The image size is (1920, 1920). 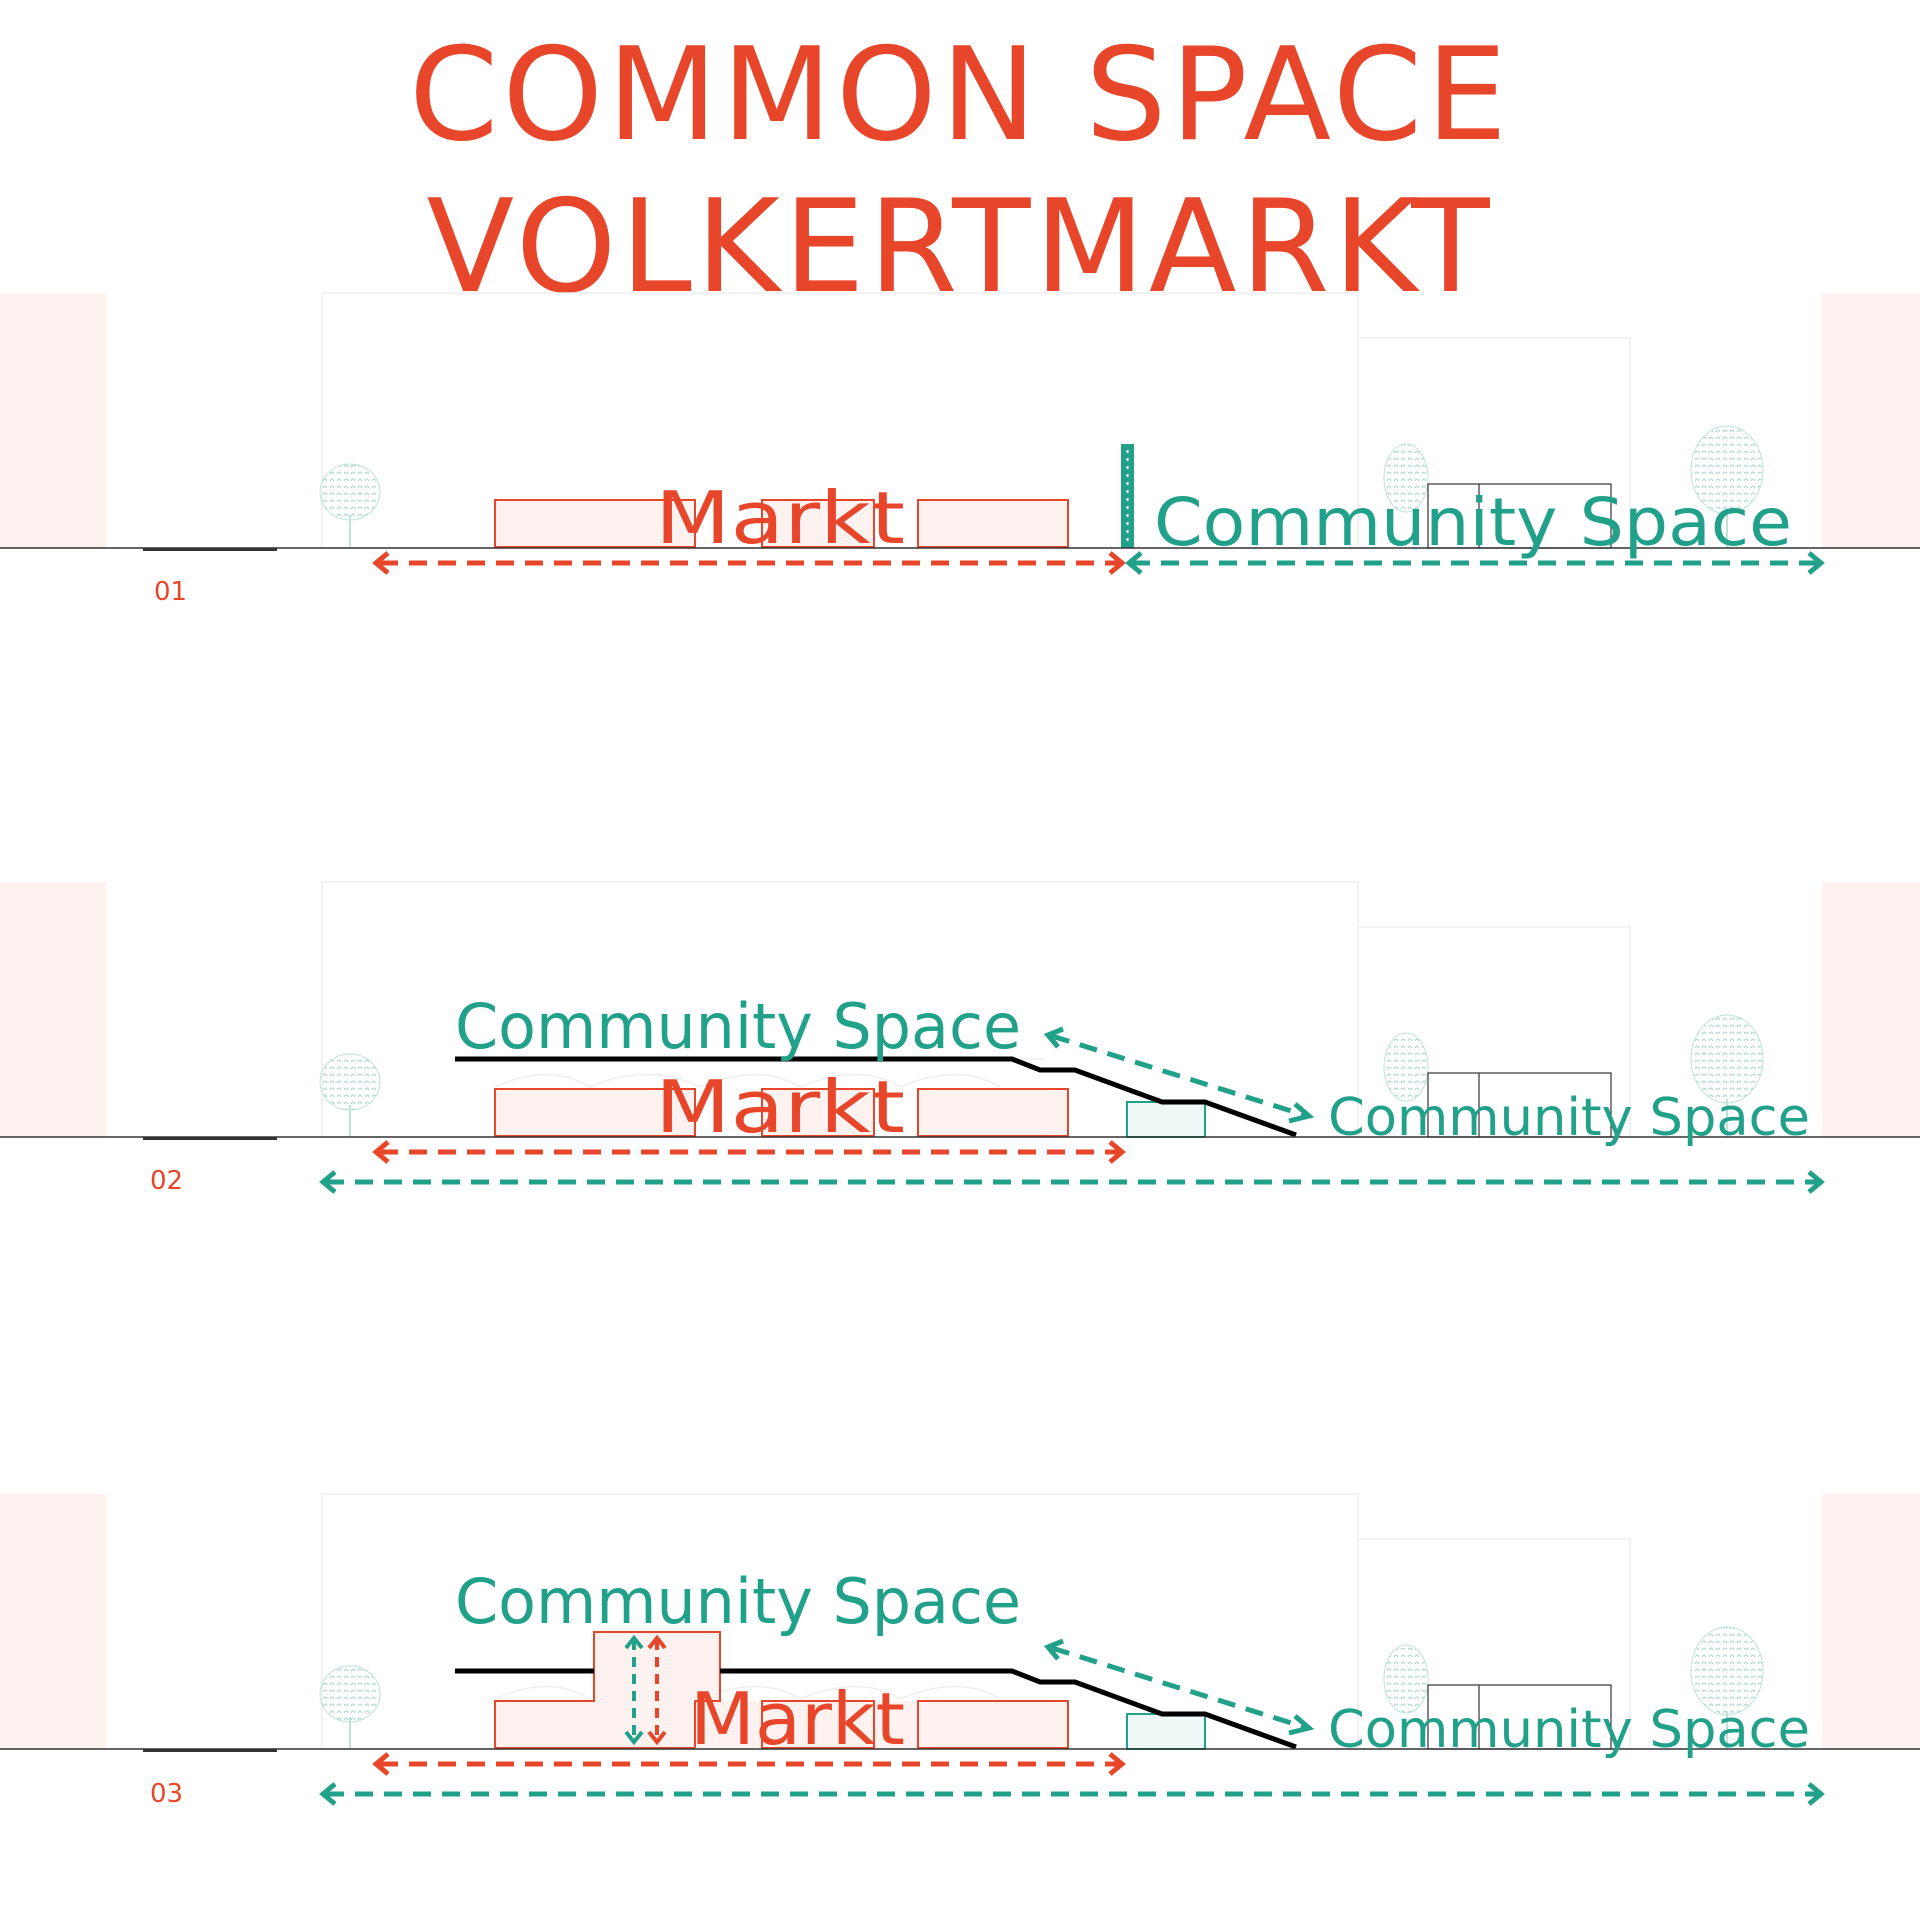 What do you see at coordinates (1473, 522) in the screenshot?
I see `community-space-label: Community Space` at bounding box center [1473, 522].